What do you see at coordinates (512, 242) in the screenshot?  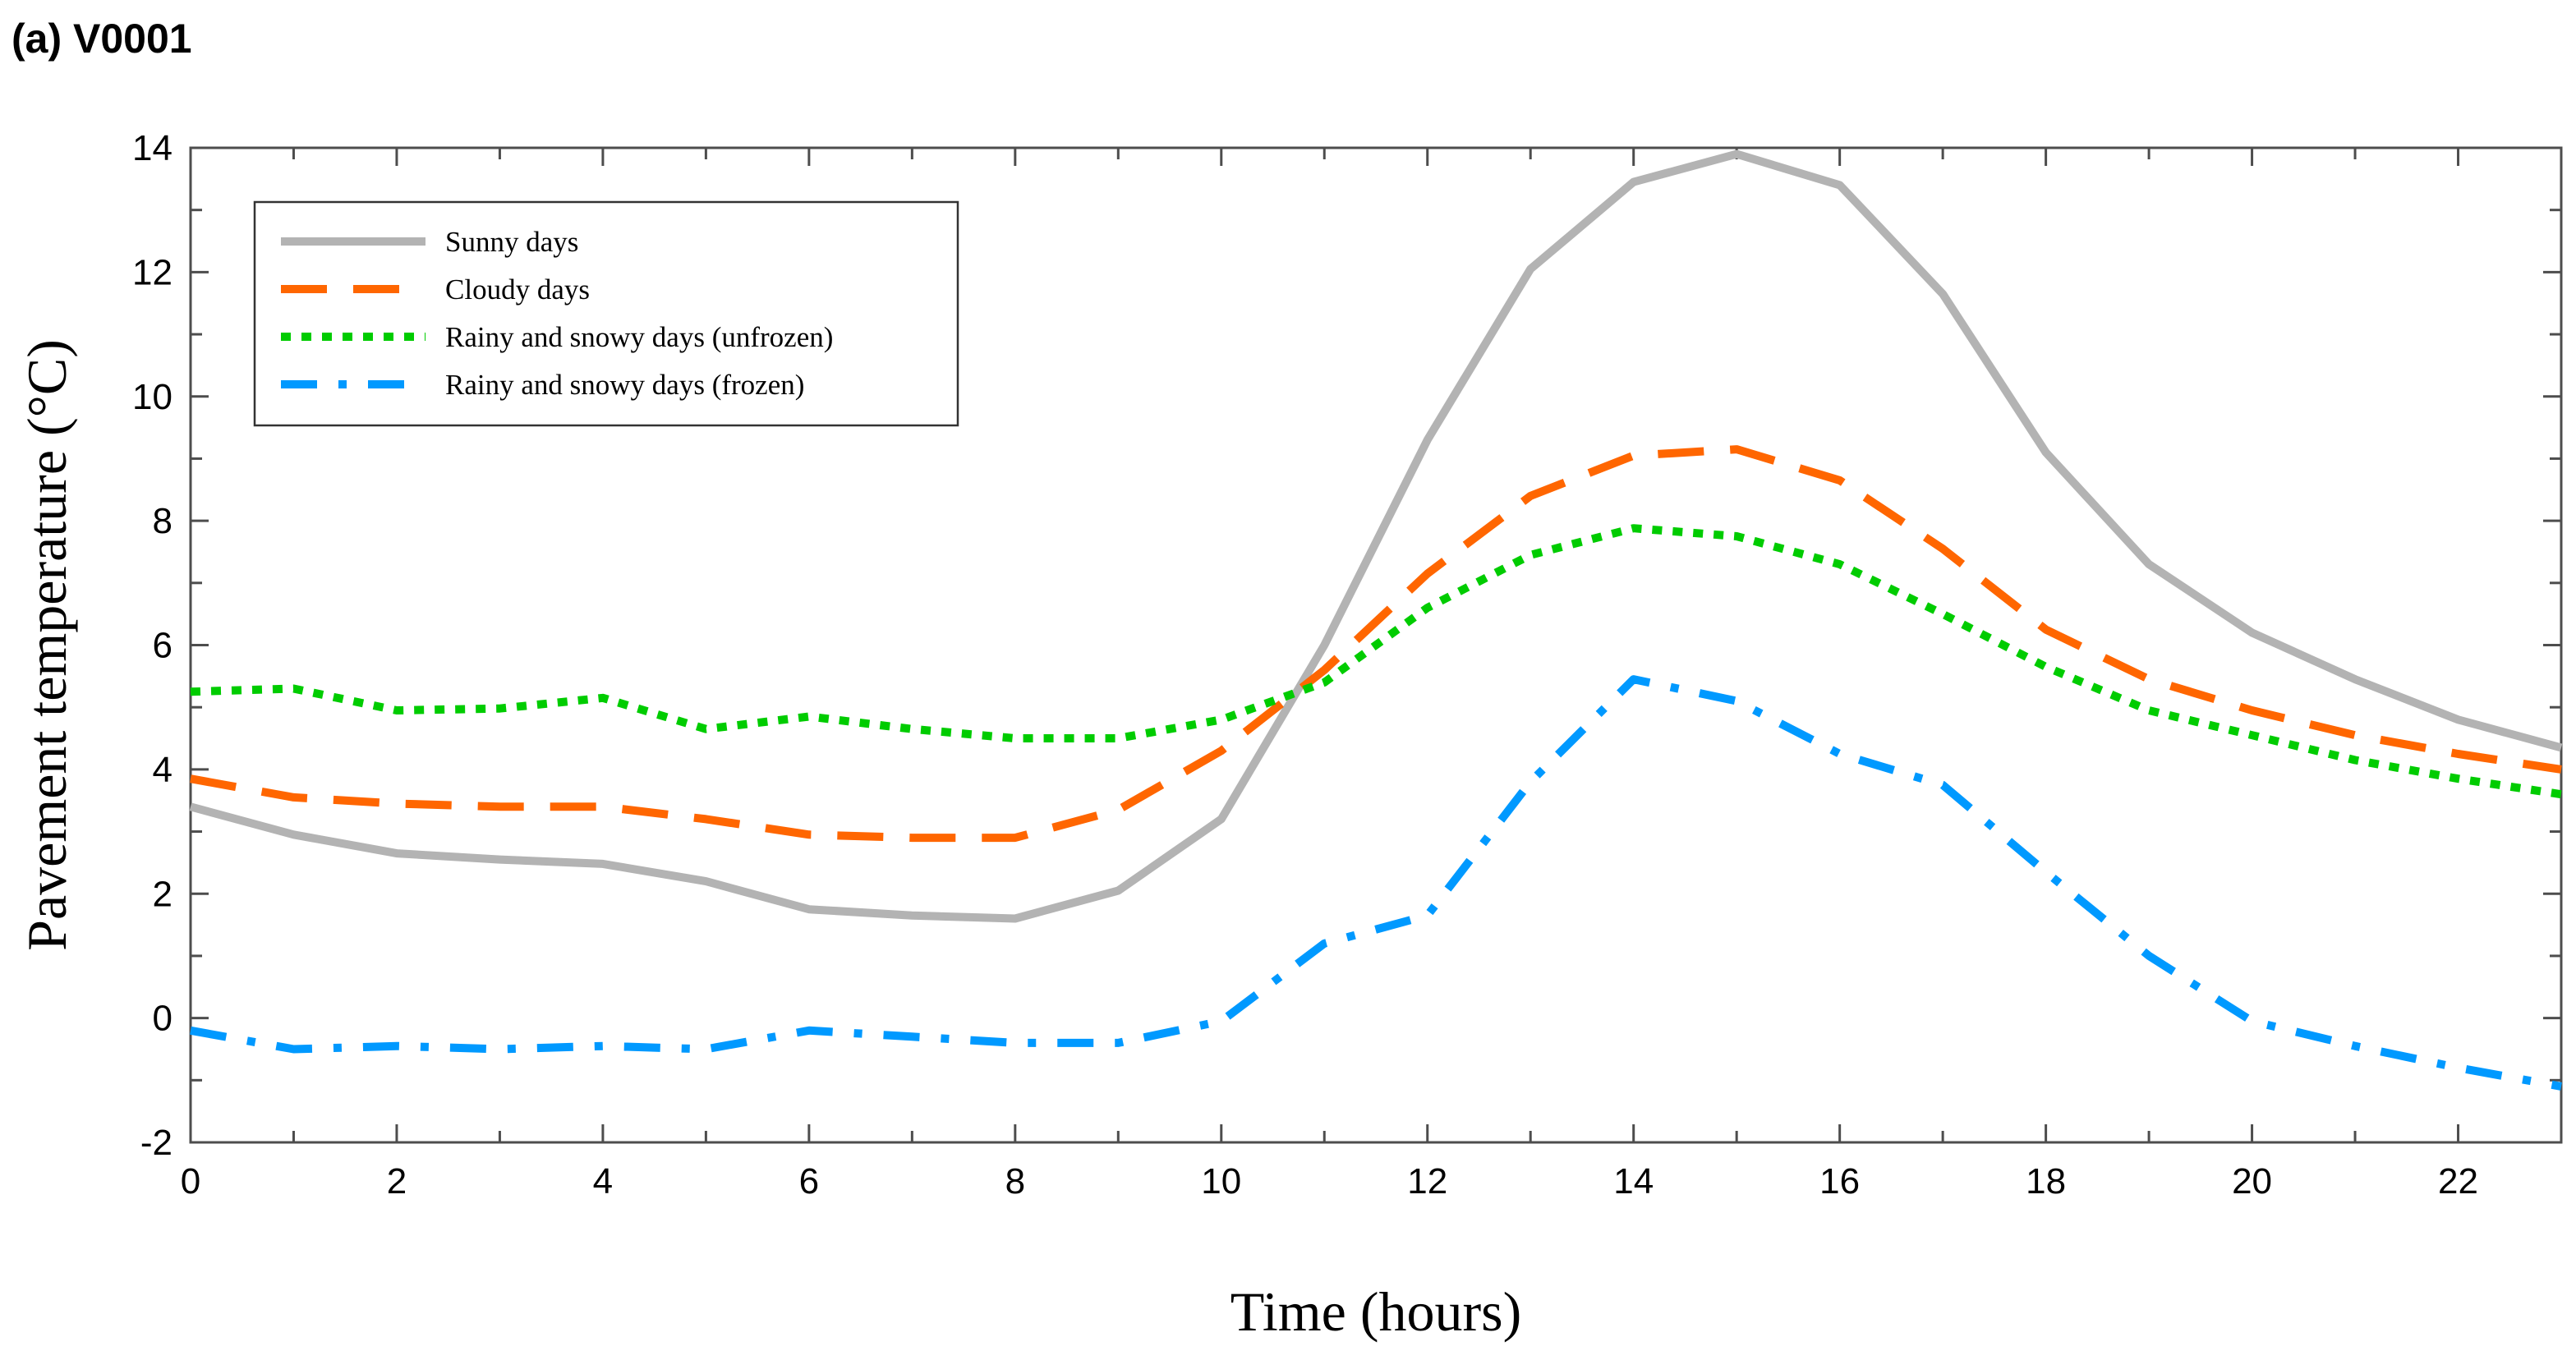 I see `legend-label-sunny-days: Sunny days` at bounding box center [512, 242].